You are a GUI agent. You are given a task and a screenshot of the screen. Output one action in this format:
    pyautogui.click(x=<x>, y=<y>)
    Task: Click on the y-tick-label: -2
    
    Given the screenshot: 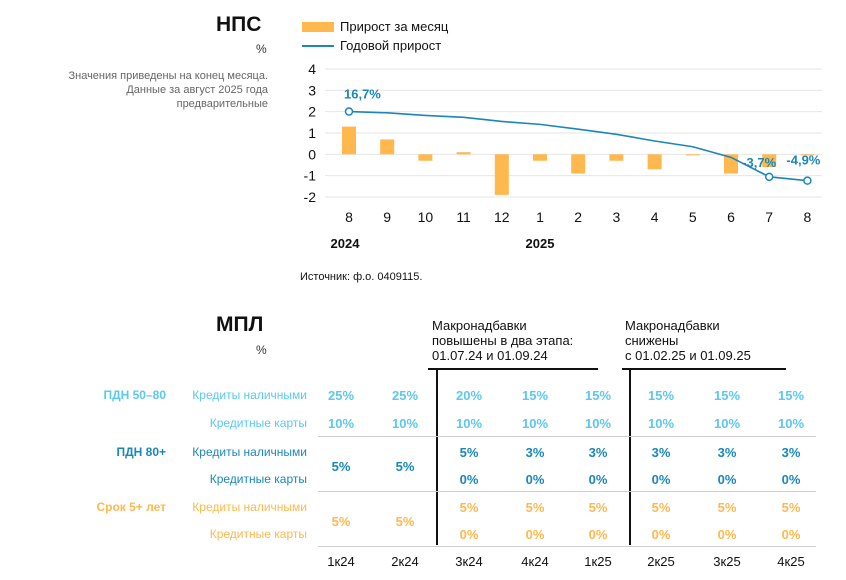 What is the action you would take?
    pyautogui.click(x=310, y=197)
    